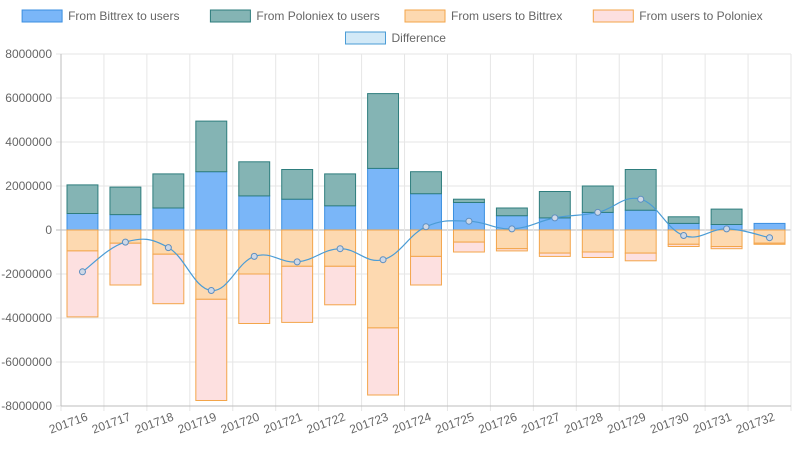  Describe the element at coordinates (540, 423) in the screenshot. I see `x-tick-label: 201727` at that location.